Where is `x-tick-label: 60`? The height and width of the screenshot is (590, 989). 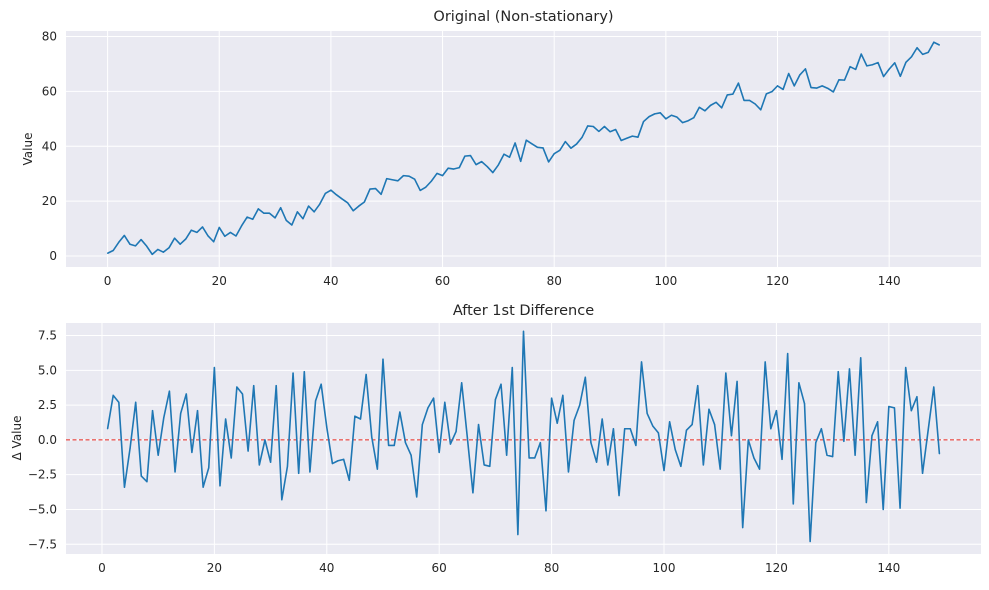
x-tick-label: 60 is located at coordinates (439, 568).